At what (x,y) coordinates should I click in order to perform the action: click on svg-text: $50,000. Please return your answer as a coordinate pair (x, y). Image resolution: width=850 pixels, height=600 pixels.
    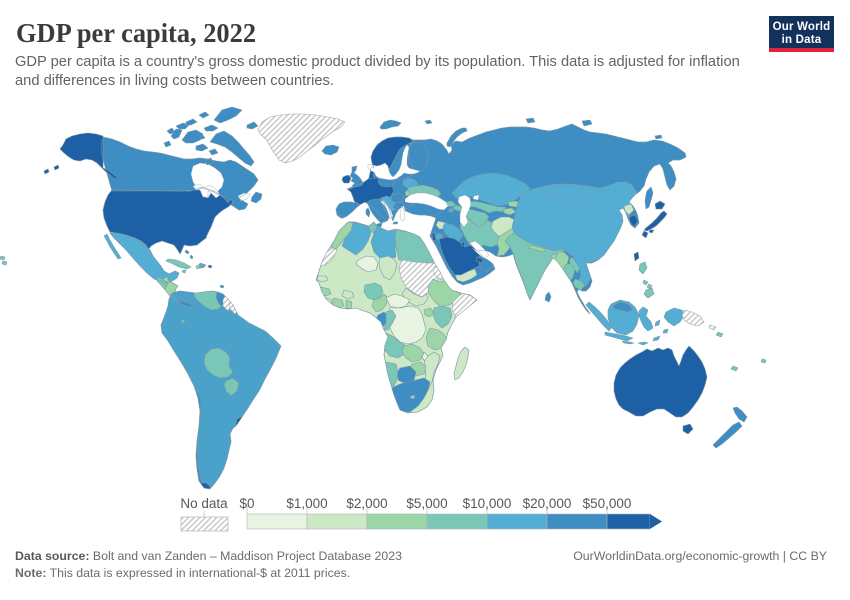
    Looking at the image, I should click on (607, 503).